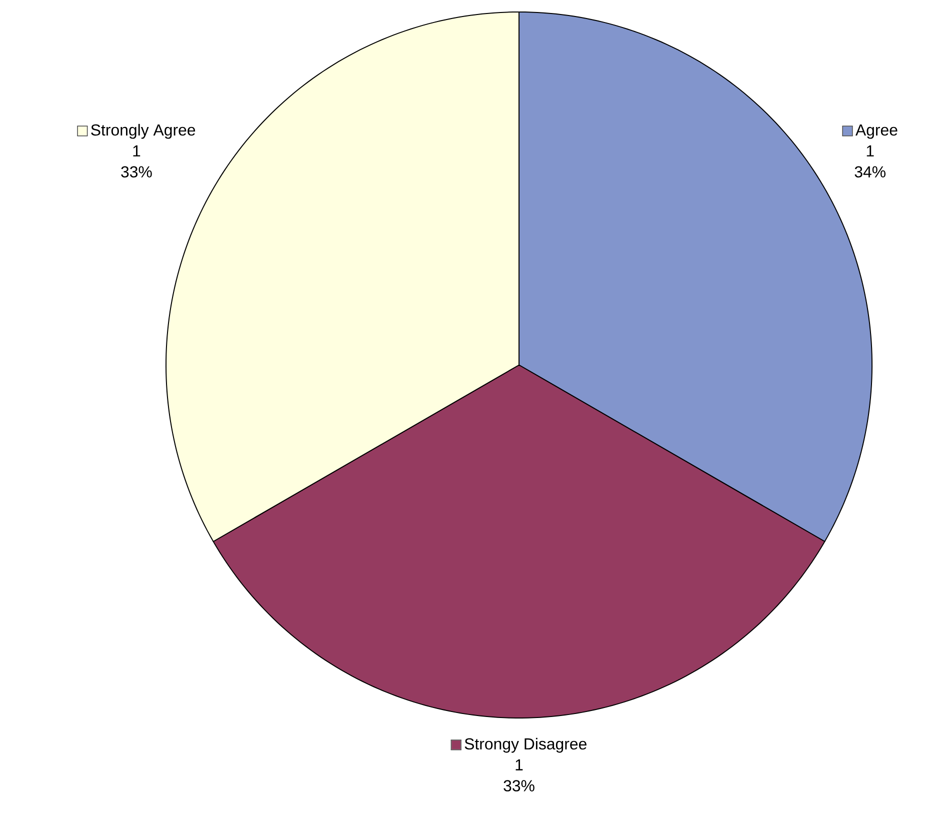  I want to click on legend-label: Strongy Disagree, so click(525, 745).